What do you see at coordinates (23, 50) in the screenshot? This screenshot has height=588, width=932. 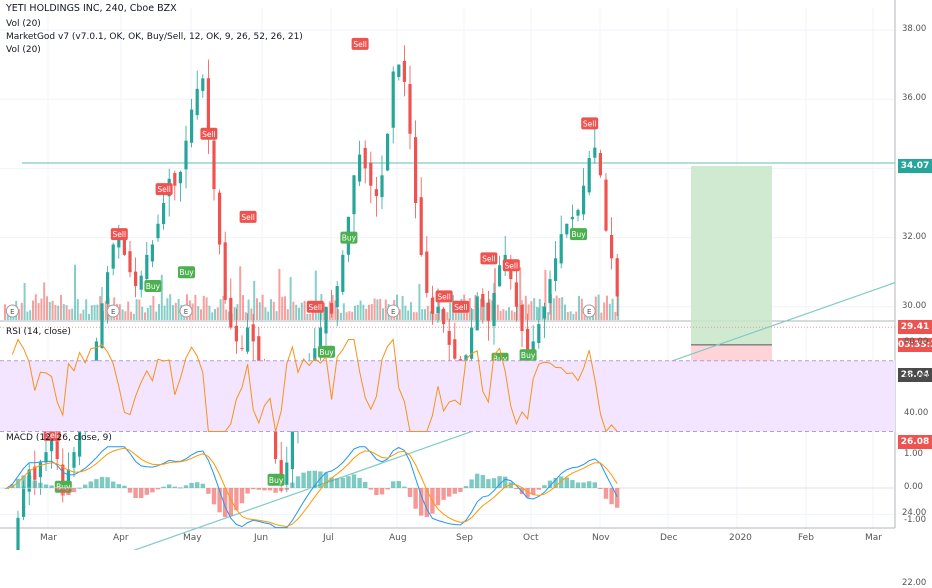 I see `indicator-volume-2: Vol (20)` at bounding box center [23, 50].